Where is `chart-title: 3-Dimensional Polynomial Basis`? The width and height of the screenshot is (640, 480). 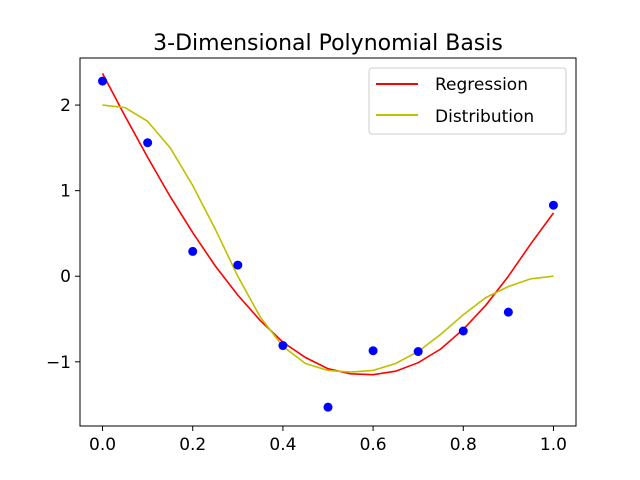 chart-title: 3-Dimensional Polynomial Basis is located at coordinates (328, 43).